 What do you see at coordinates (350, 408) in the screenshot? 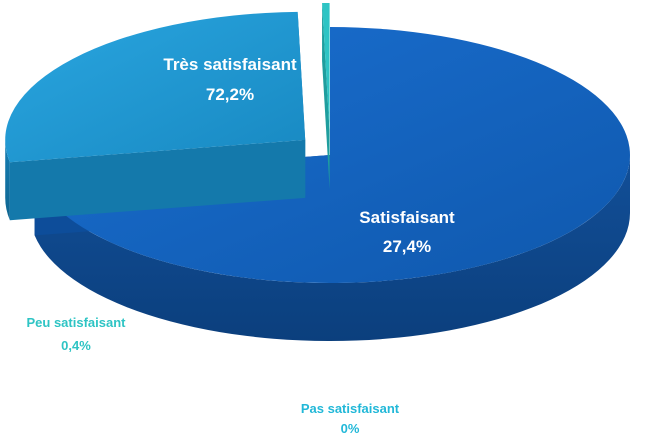
I see `slice-label-pas-satisfaisant: Pas satisfaisant` at bounding box center [350, 408].